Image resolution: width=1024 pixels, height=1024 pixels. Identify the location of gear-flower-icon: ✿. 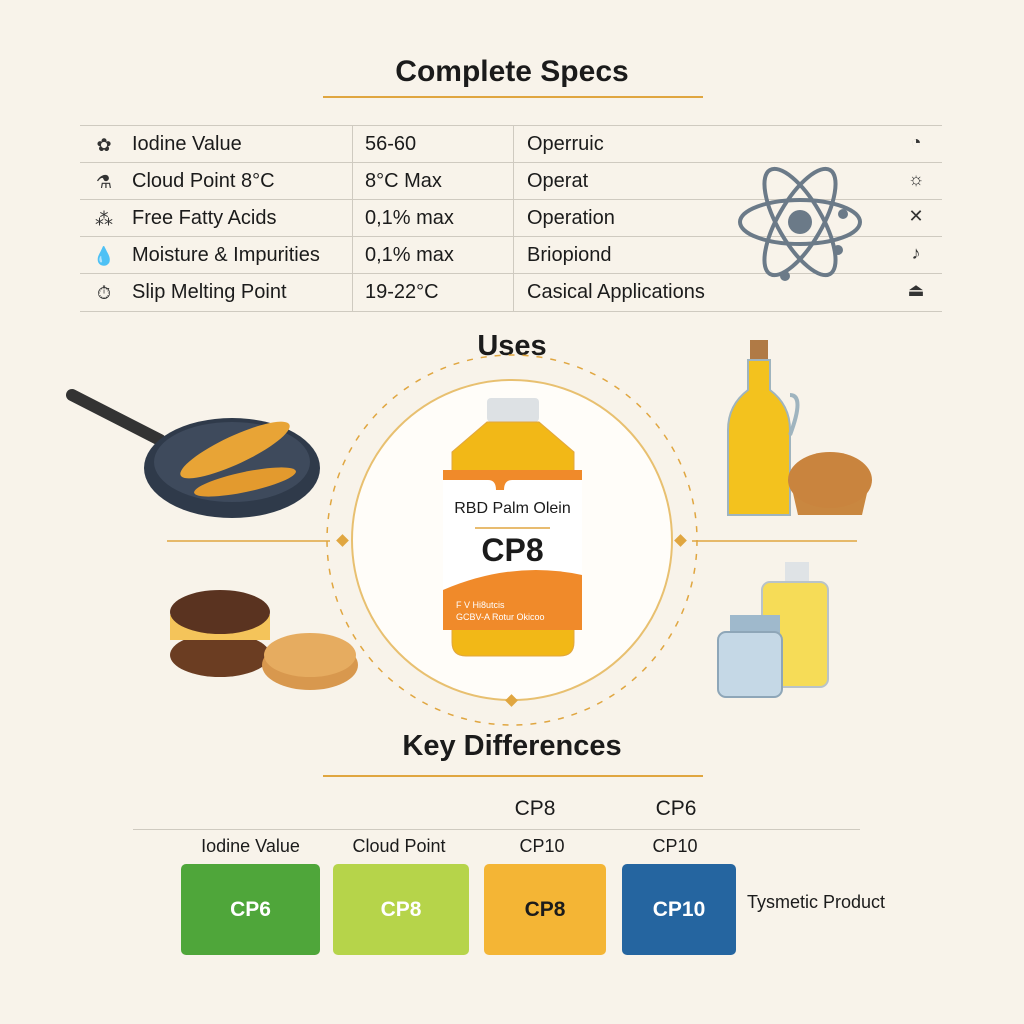
(104, 145).